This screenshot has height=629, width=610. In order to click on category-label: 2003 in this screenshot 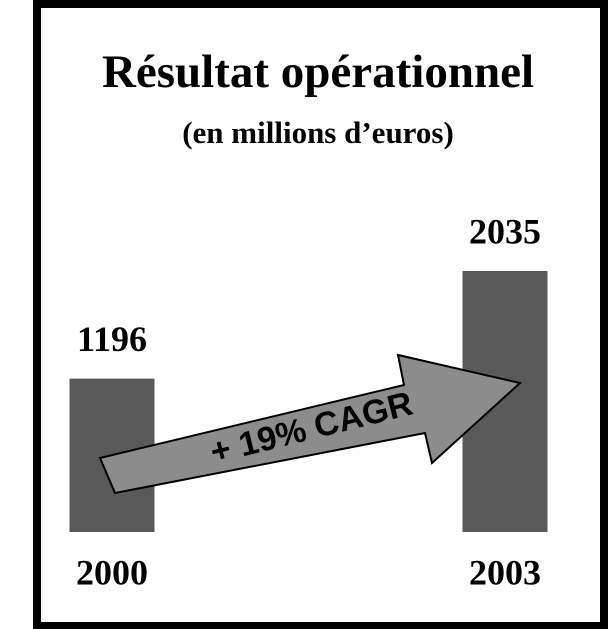, I will do `click(505, 572)`.